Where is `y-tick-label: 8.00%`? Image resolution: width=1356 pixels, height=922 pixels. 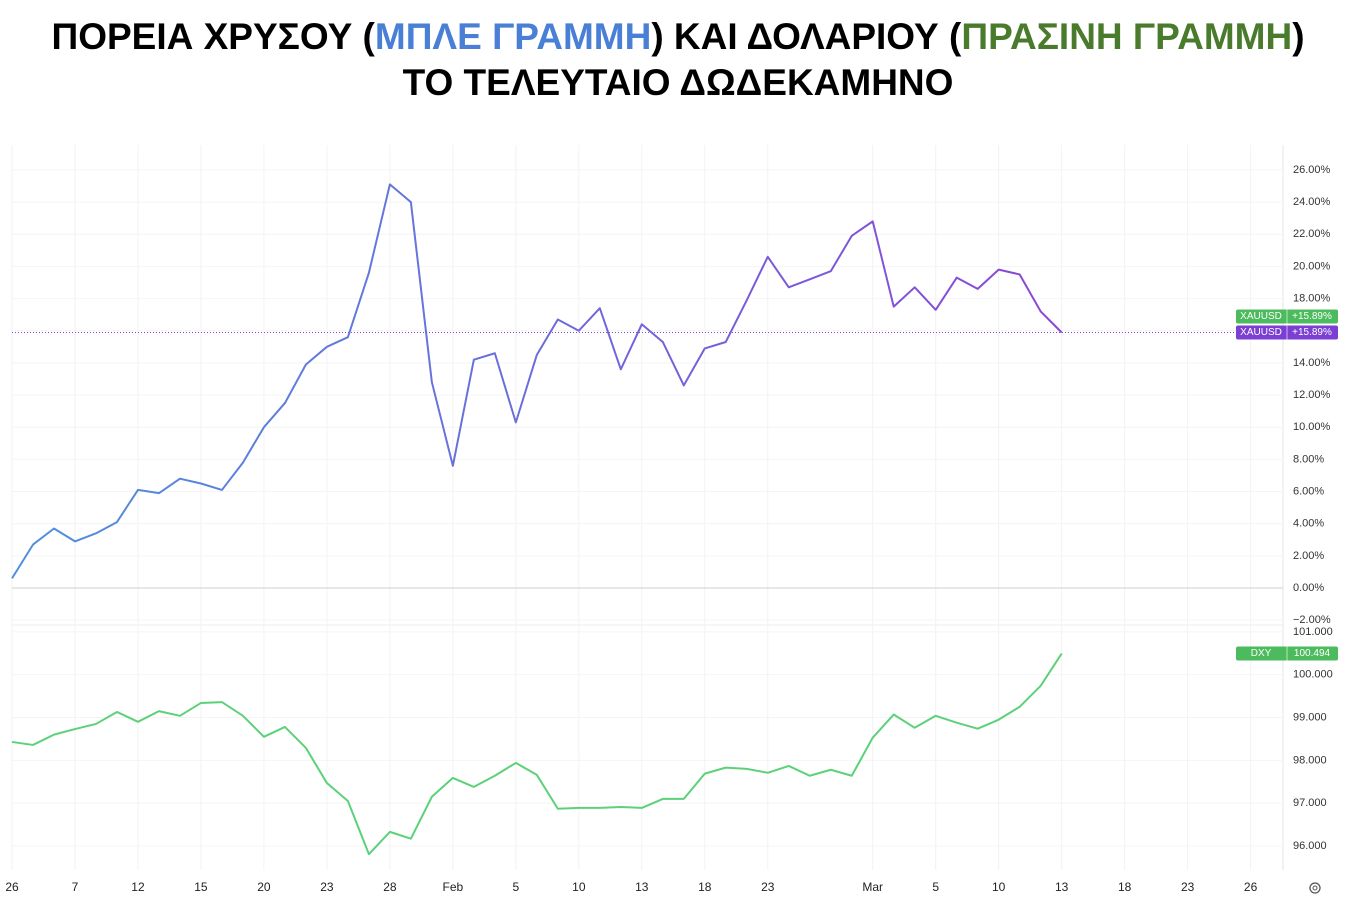 y-tick-label: 8.00% is located at coordinates (1308, 459).